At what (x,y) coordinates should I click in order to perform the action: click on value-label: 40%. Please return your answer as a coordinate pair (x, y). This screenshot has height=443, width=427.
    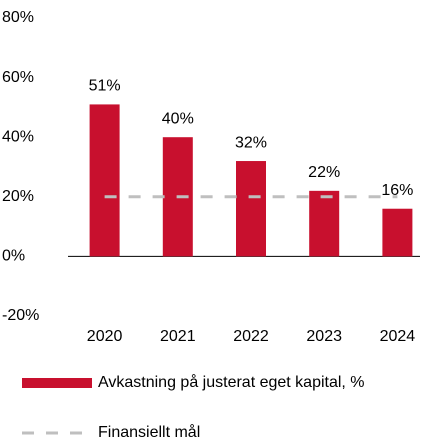
    Looking at the image, I should click on (178, 118).